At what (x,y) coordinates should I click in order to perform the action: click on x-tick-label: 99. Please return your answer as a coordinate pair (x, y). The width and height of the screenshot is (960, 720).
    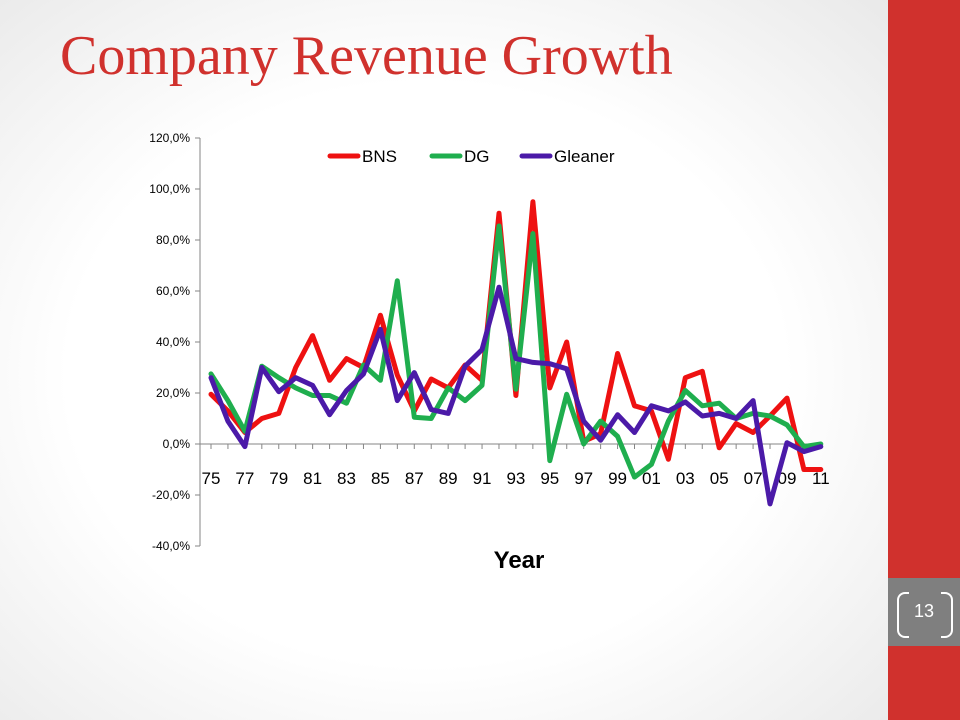
    Looking at the image, I should click on (617, 478).